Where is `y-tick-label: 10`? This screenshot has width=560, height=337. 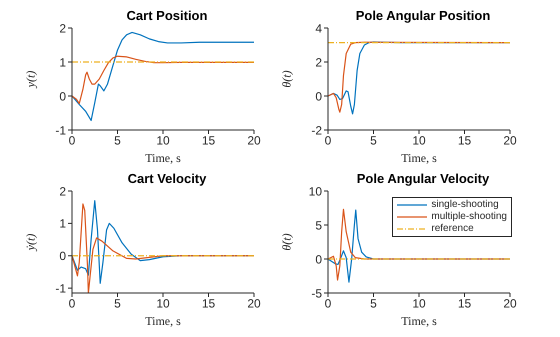 y-tick-label: 10 is located at coordinates (315, 191).